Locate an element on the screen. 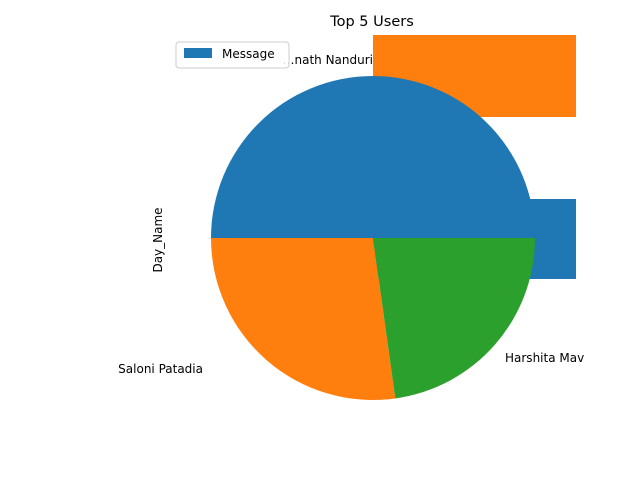 Image resolution: width=640 pixels, height=485 pixels. legend: Message is located at coordinates (232, 55).